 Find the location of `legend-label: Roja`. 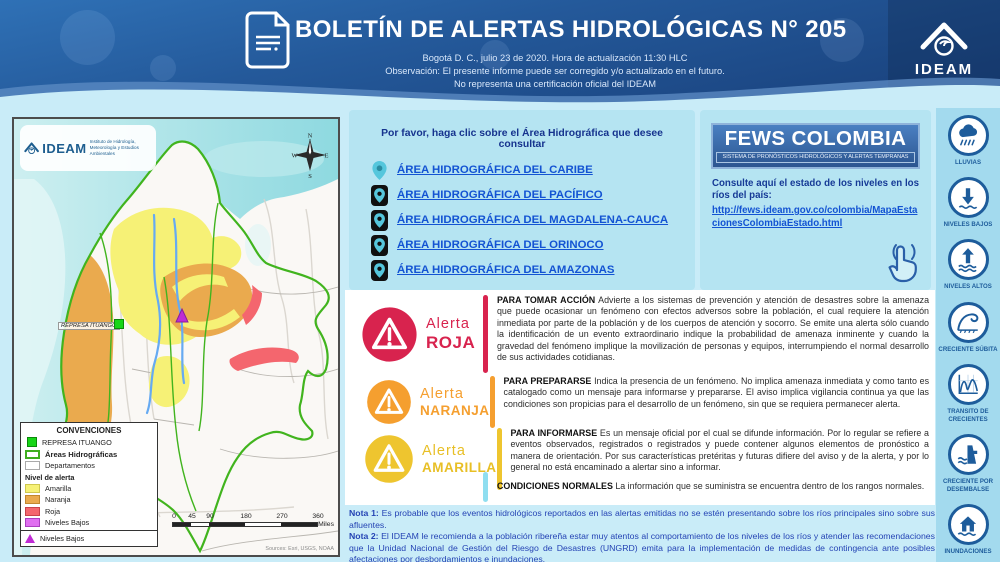

legend-label: Roja is located at coordinates (53, 511).